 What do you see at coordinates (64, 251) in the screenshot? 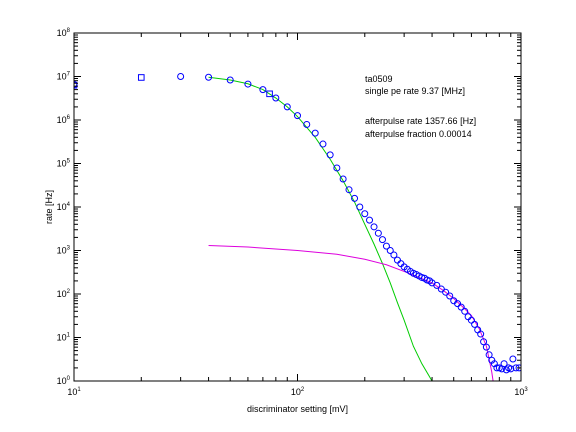
I see `y-tick-label: 103` at bounding box center [64, 251].